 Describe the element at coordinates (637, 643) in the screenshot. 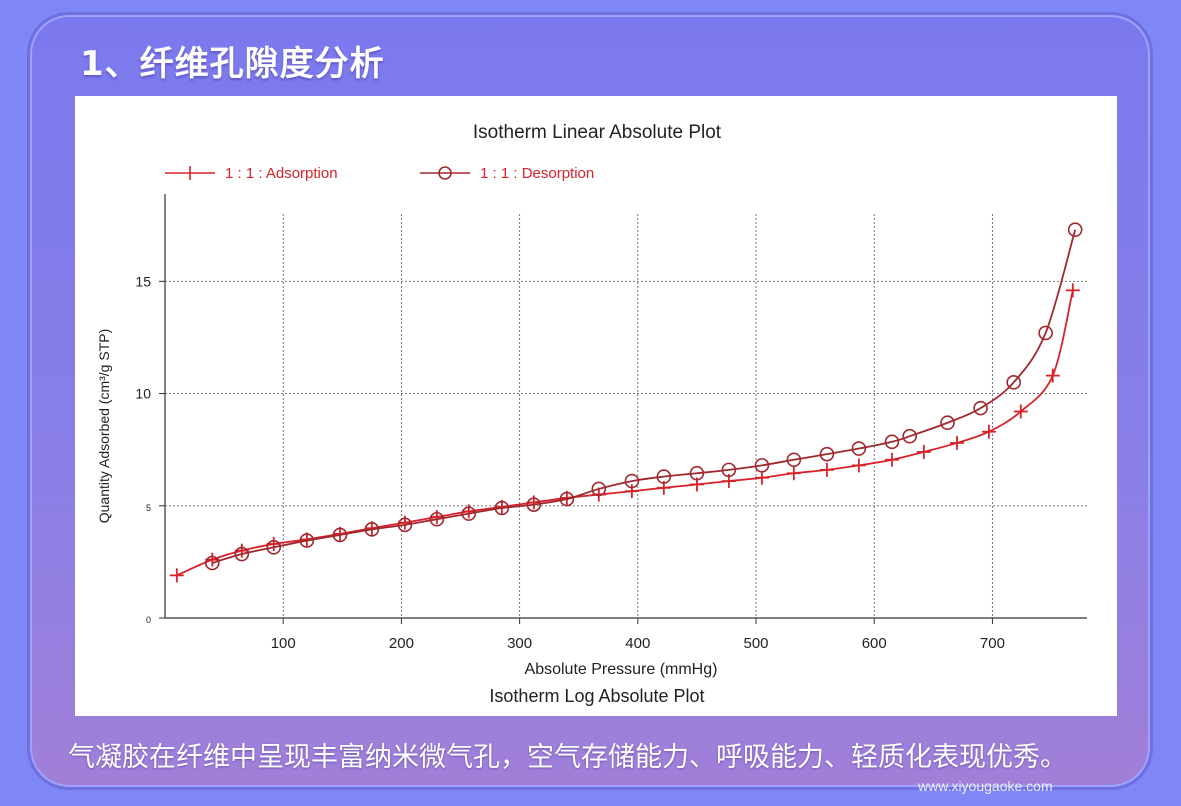

I see `x-tick-label: 400` at that location.